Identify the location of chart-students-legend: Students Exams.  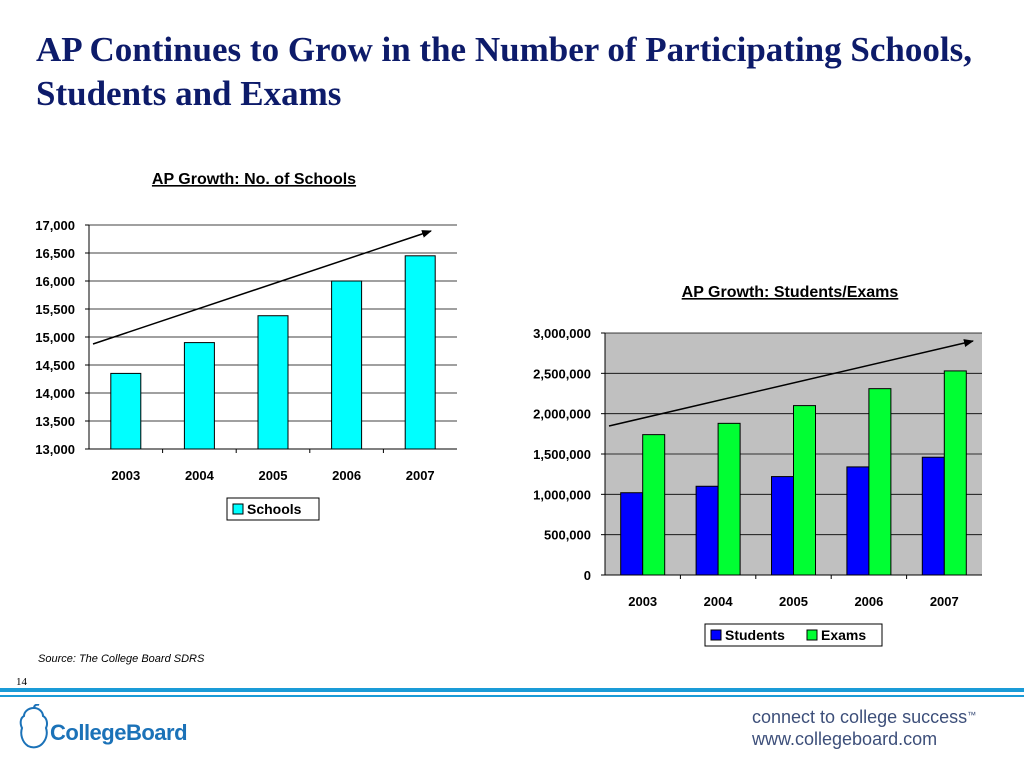
(793, 635).